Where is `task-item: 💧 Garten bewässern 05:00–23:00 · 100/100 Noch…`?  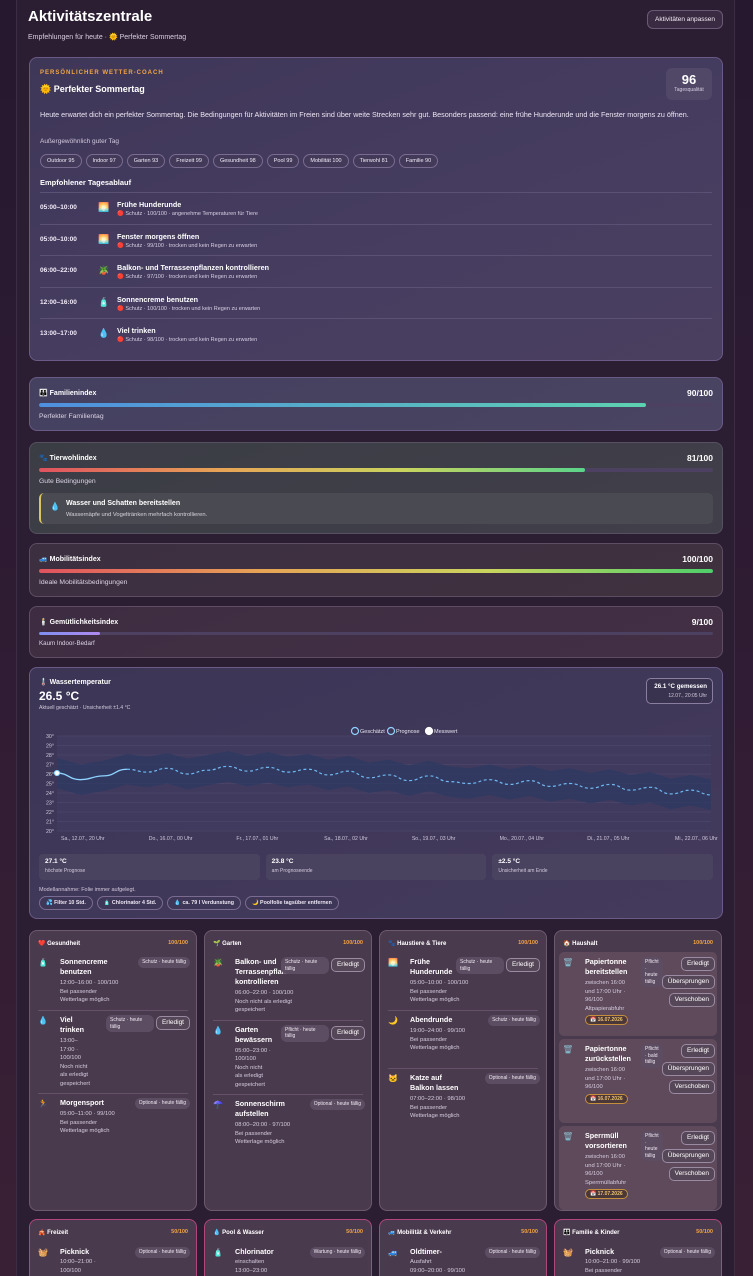
task-item: 💧 Garten bewässern 05:00–23:00 · 100/100 Noch… is located at coordinates (289, 1058).